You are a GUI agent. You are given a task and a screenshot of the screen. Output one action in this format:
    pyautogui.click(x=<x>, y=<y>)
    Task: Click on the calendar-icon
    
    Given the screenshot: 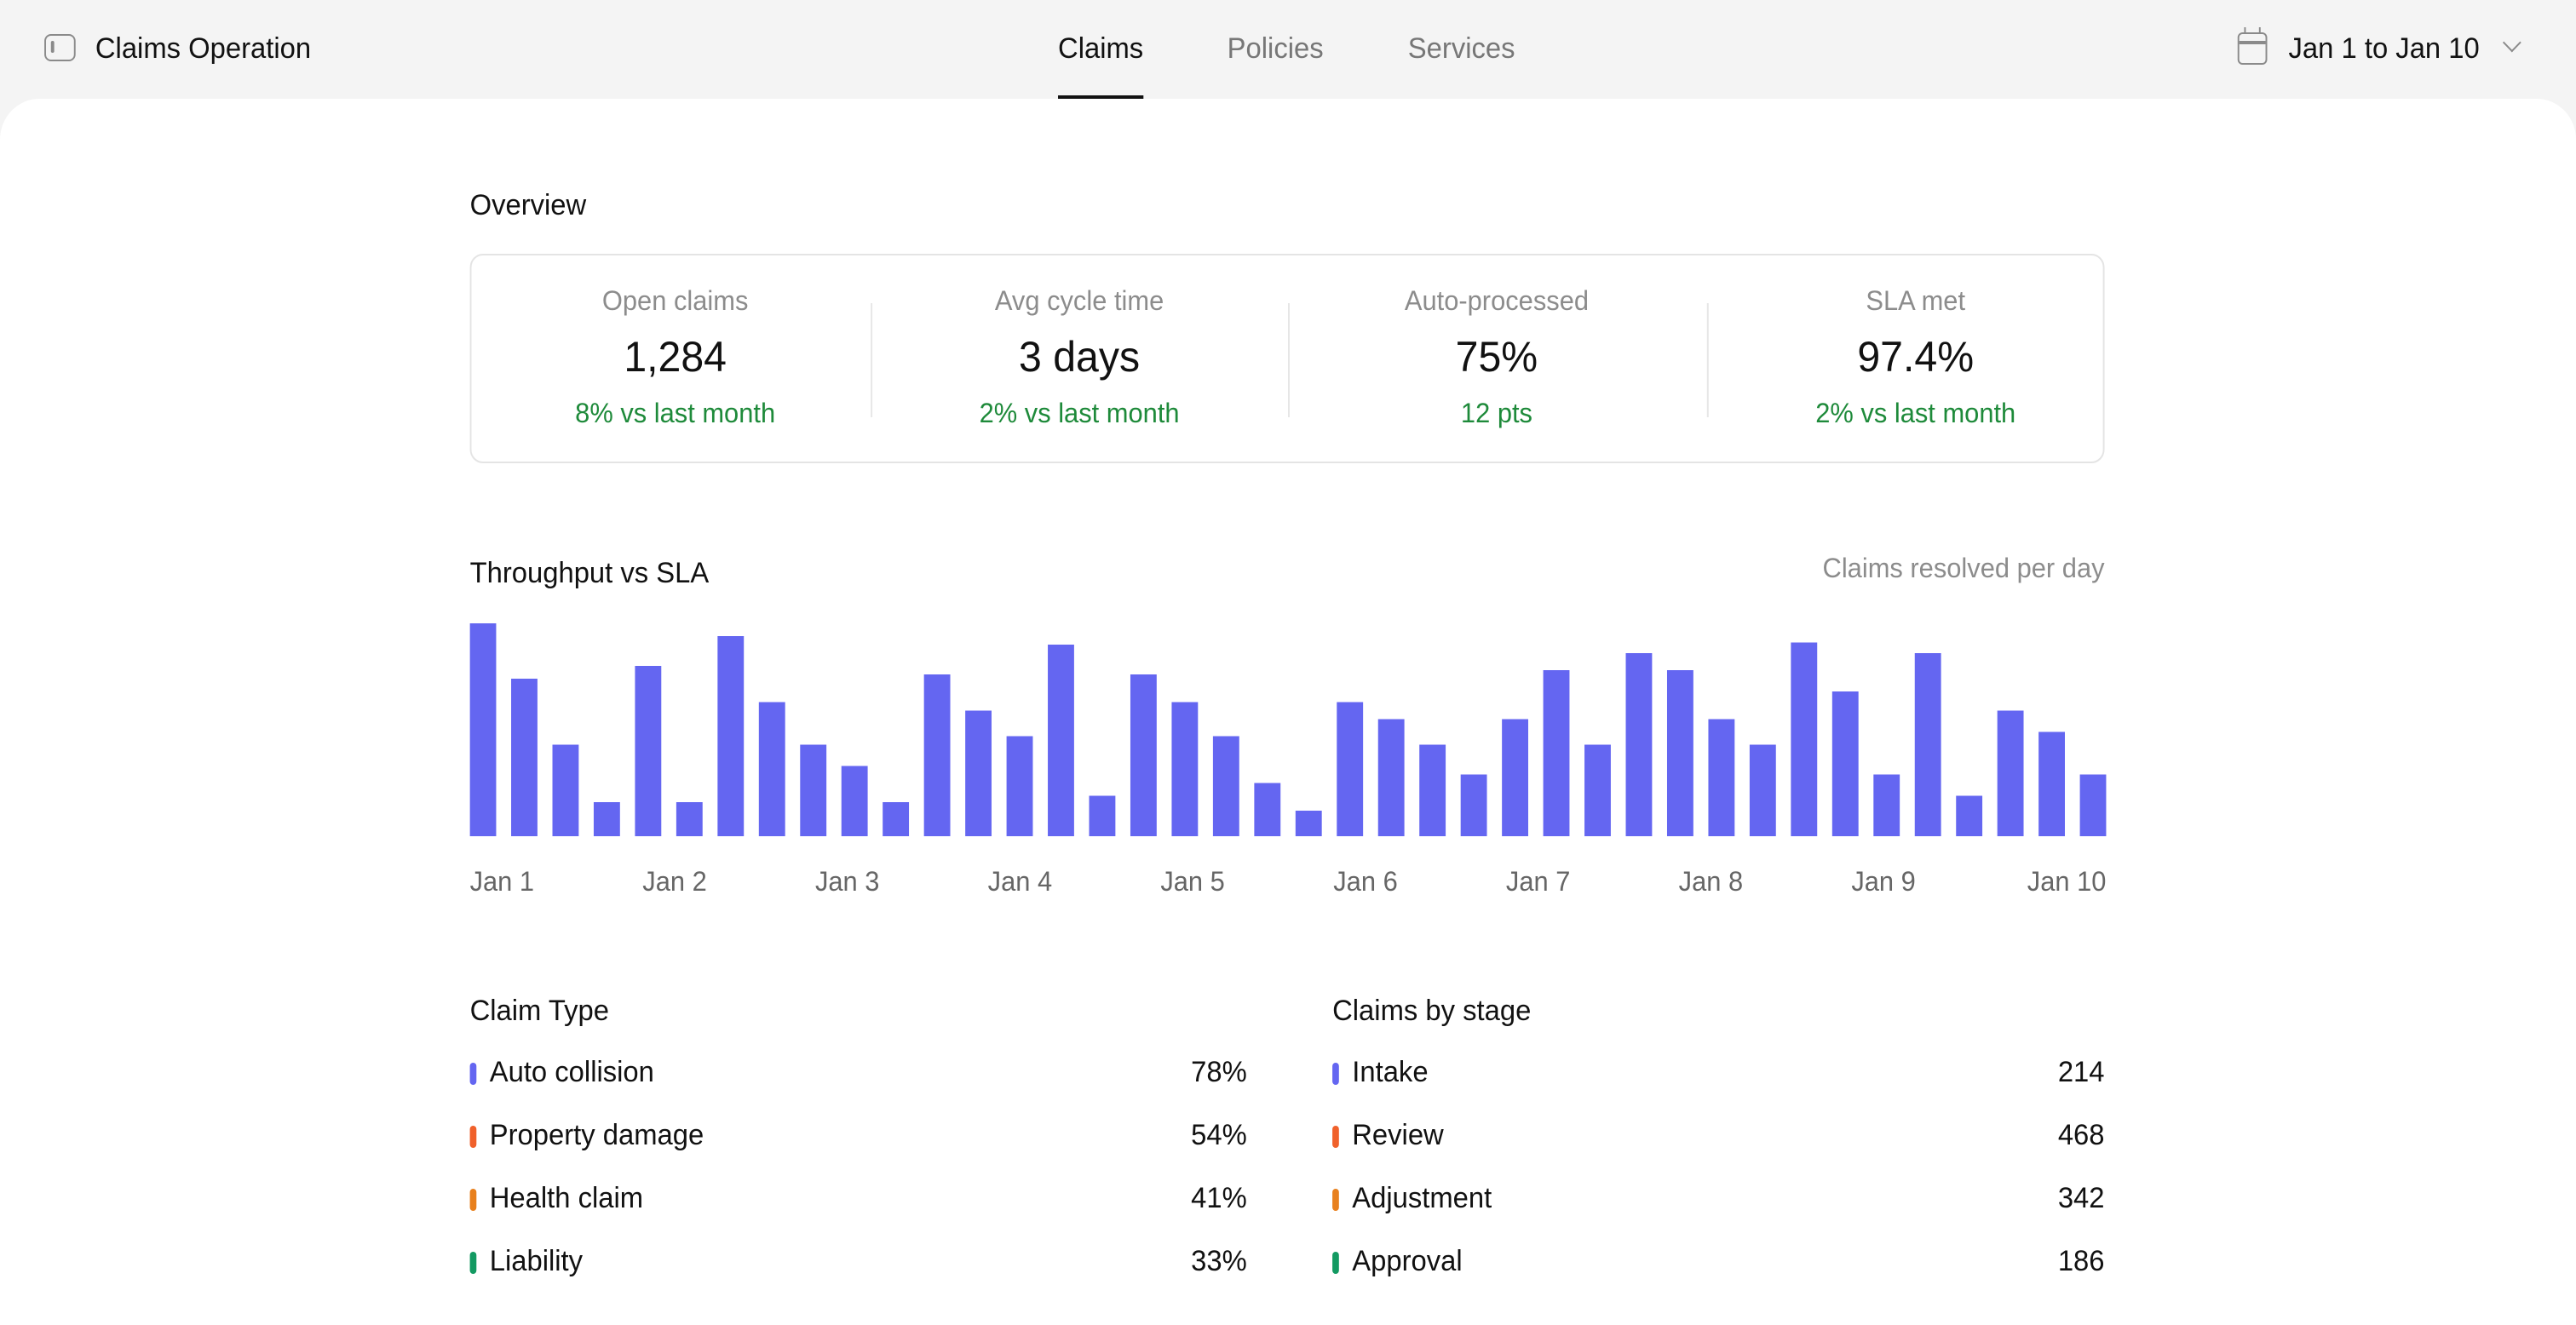 What is the action you would take?
    pyautogui.click(x=2253, y=46)
    